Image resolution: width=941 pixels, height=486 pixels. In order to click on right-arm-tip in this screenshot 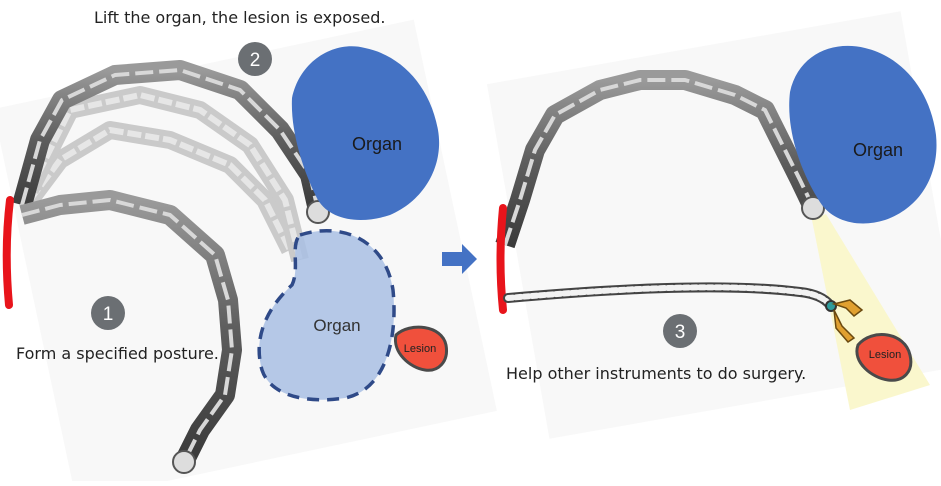, I will do `click(813, 208)`.